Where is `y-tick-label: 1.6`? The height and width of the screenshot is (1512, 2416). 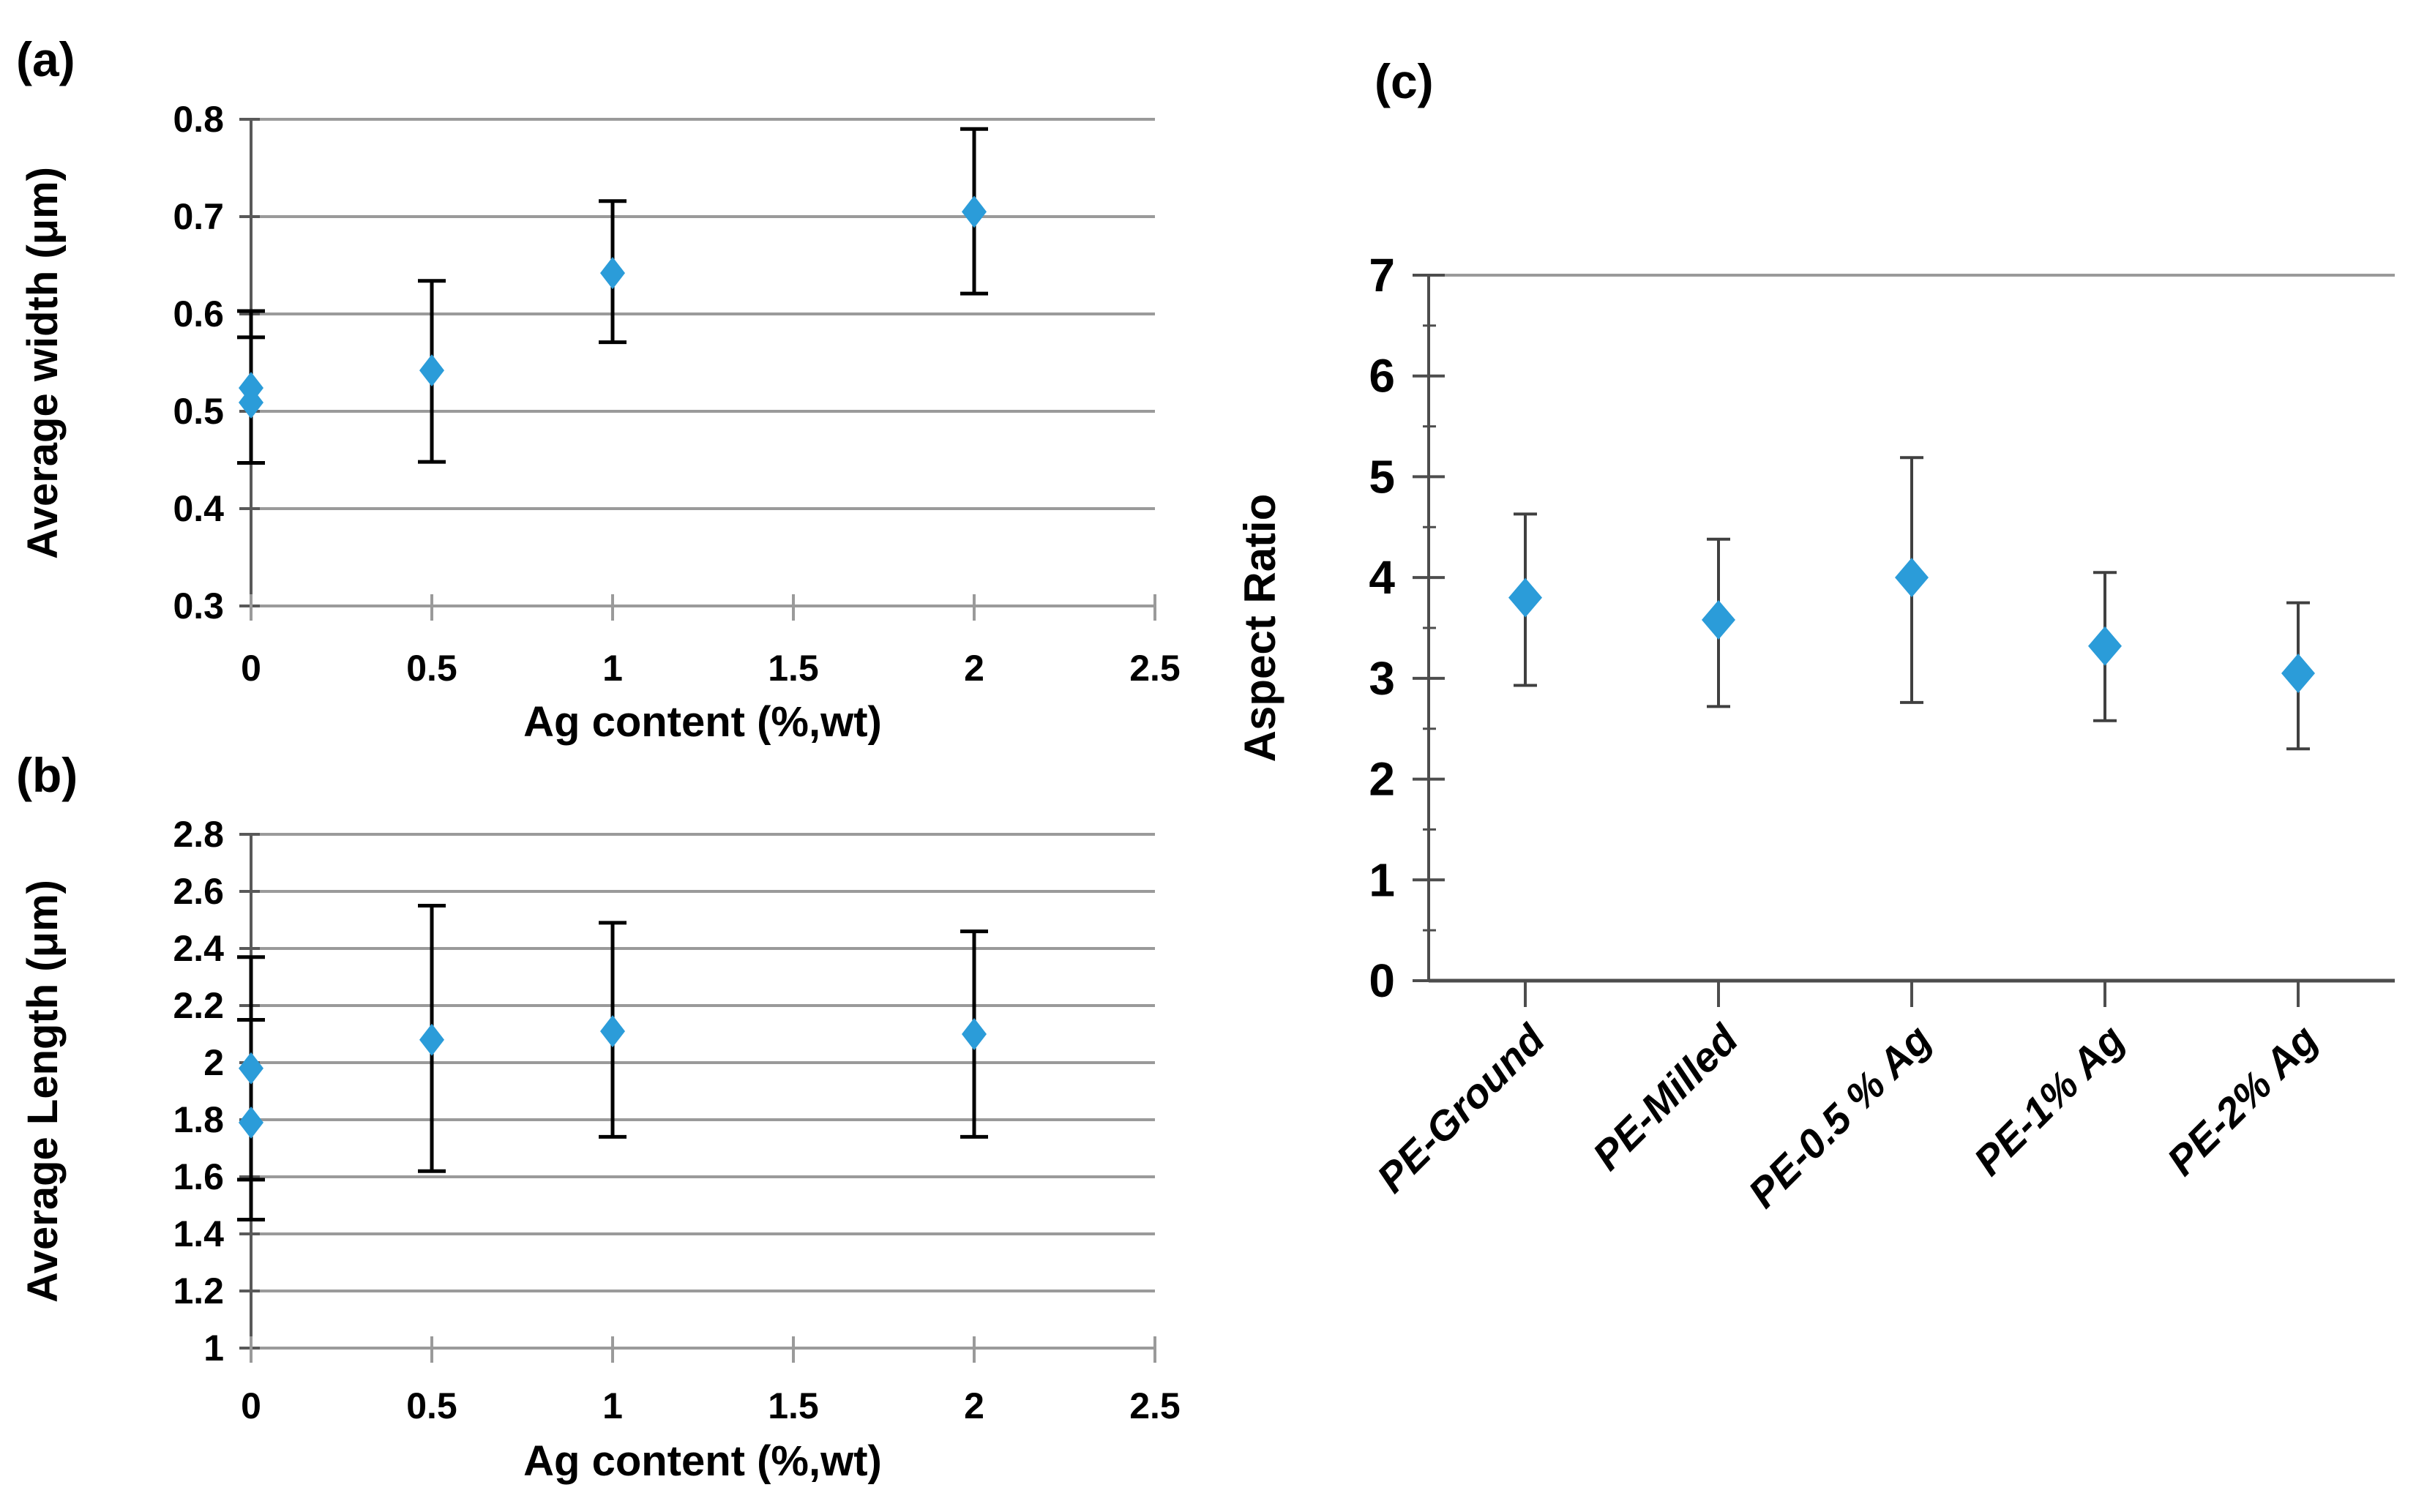 y-tick-label: 1.6 is located at coordinates (199, 1176).